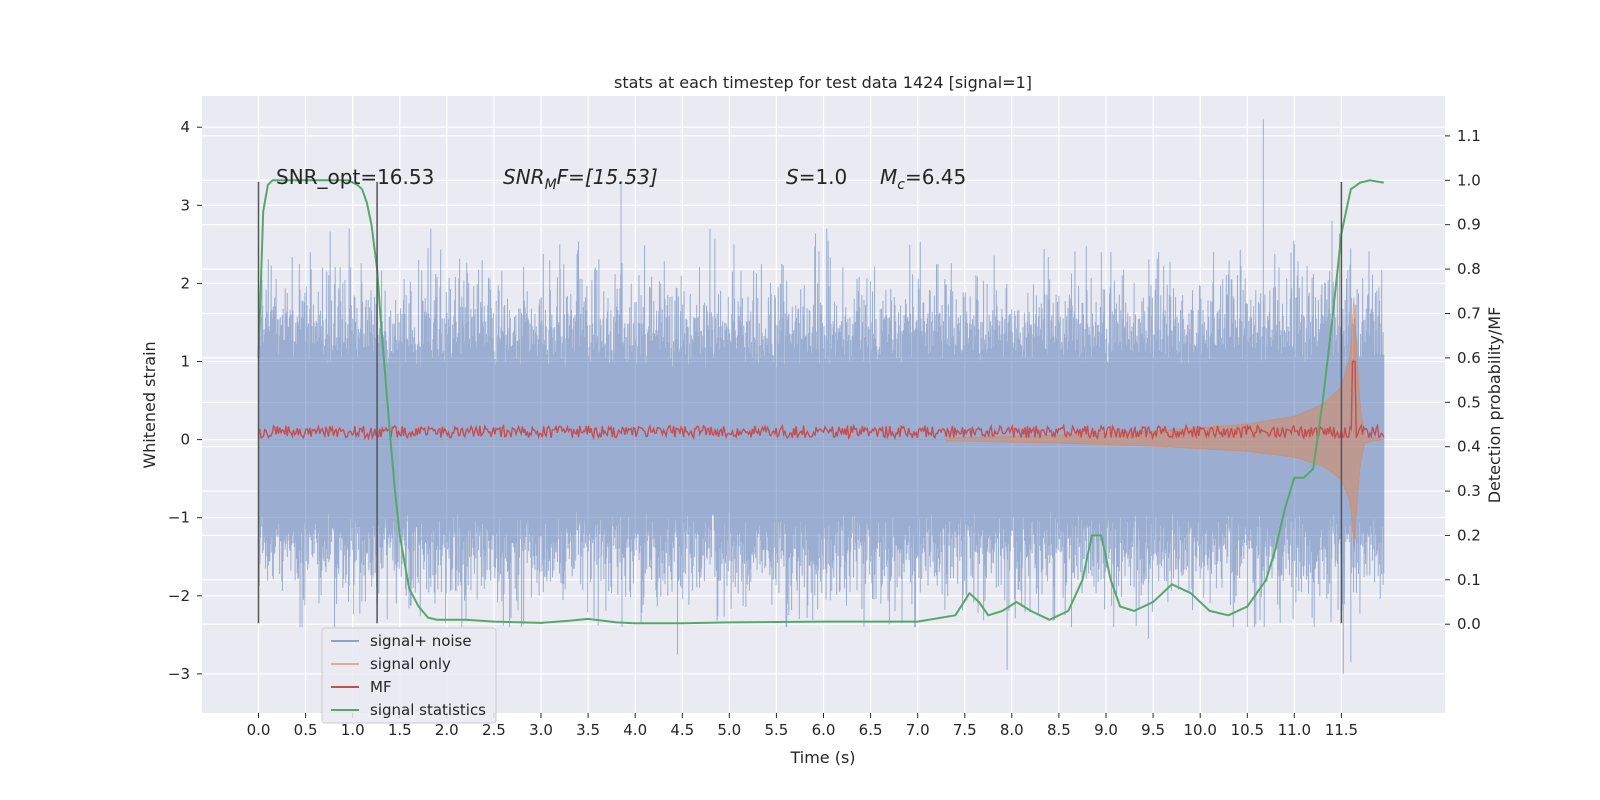 The width and height of the screenshot is (1600, 800). I want to click on y-right-tick-label-2: 0.2, so click(1469, 535).